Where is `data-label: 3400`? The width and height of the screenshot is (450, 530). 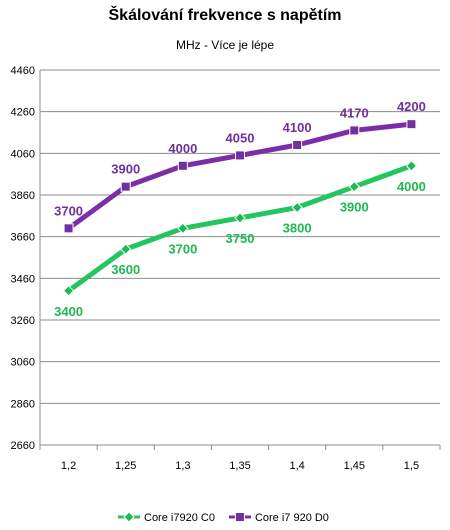 data-label: 3400 is located at coordinates (68, 311).